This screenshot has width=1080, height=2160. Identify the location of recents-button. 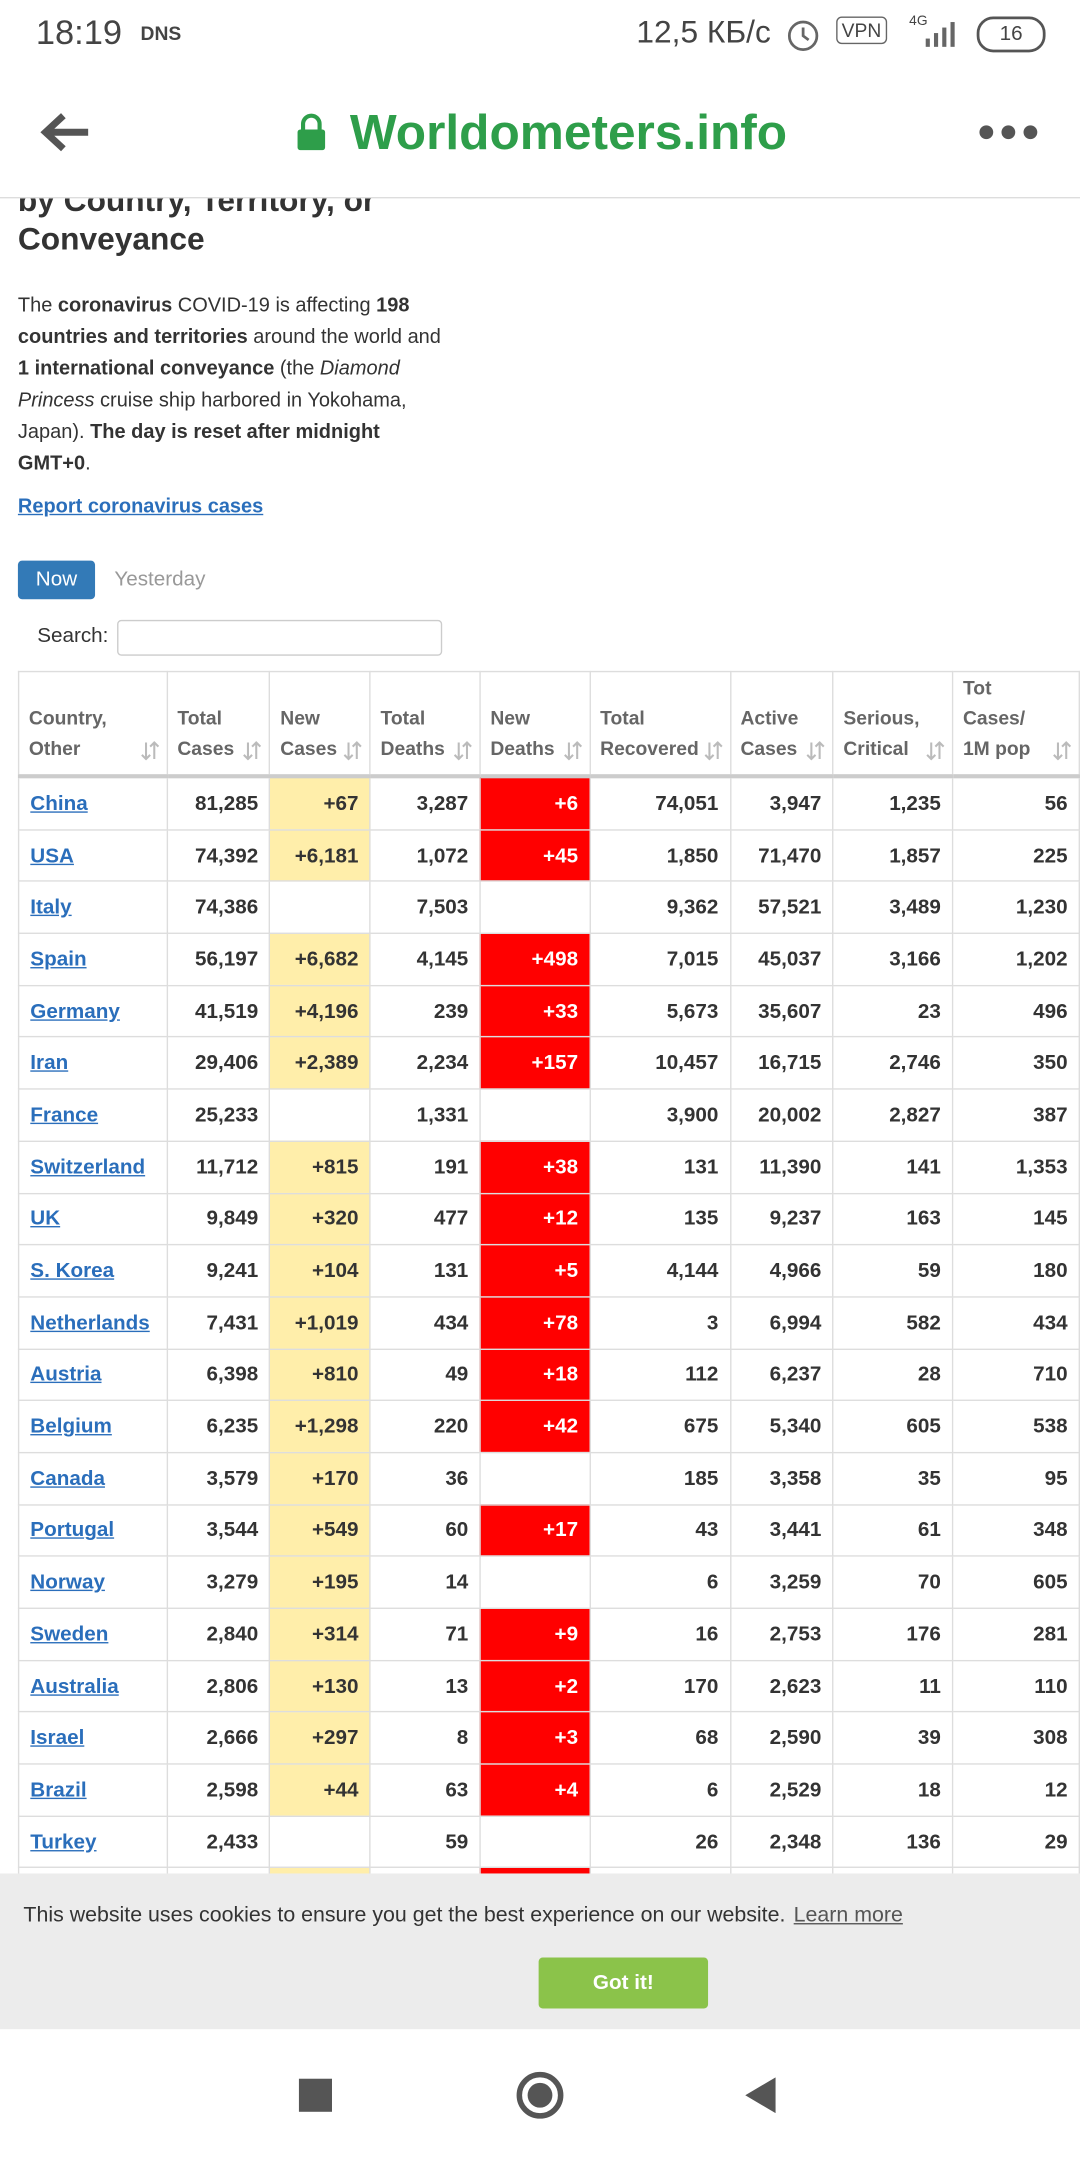
(315, 2095).